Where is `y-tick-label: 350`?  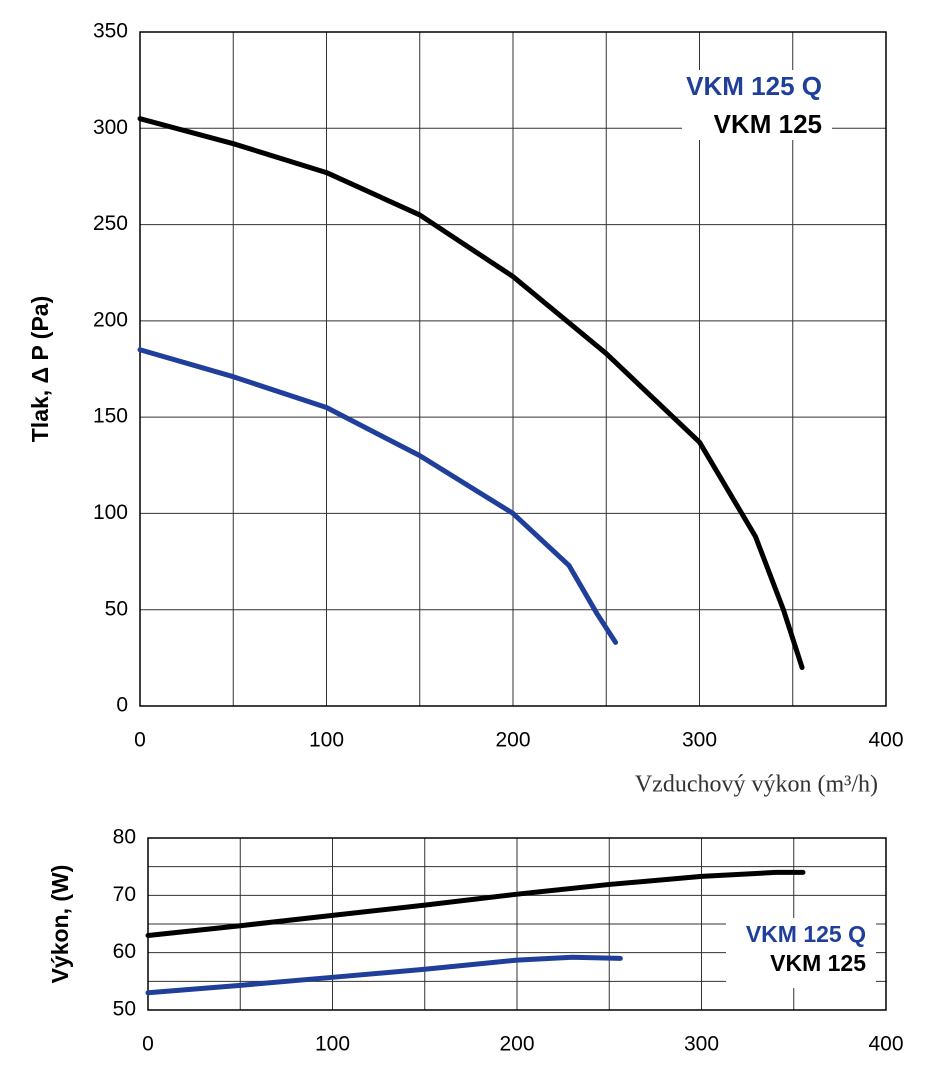 y-tick-label: 350 is located at coordinates (110, 31).